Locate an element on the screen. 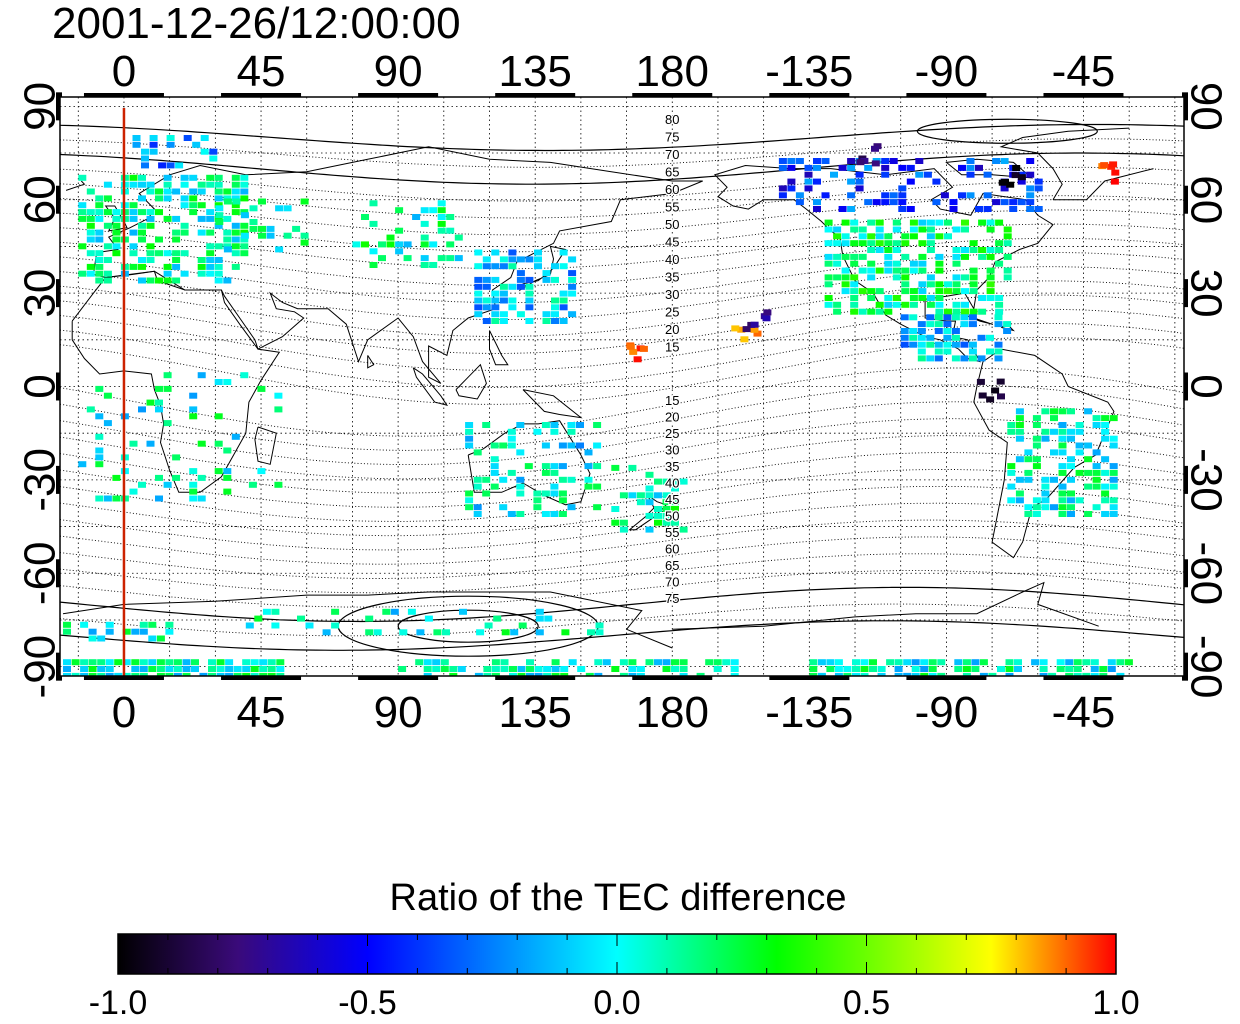 The image size is (1240, 1024). contour-label: 30 is located at coordinates (672, 450).